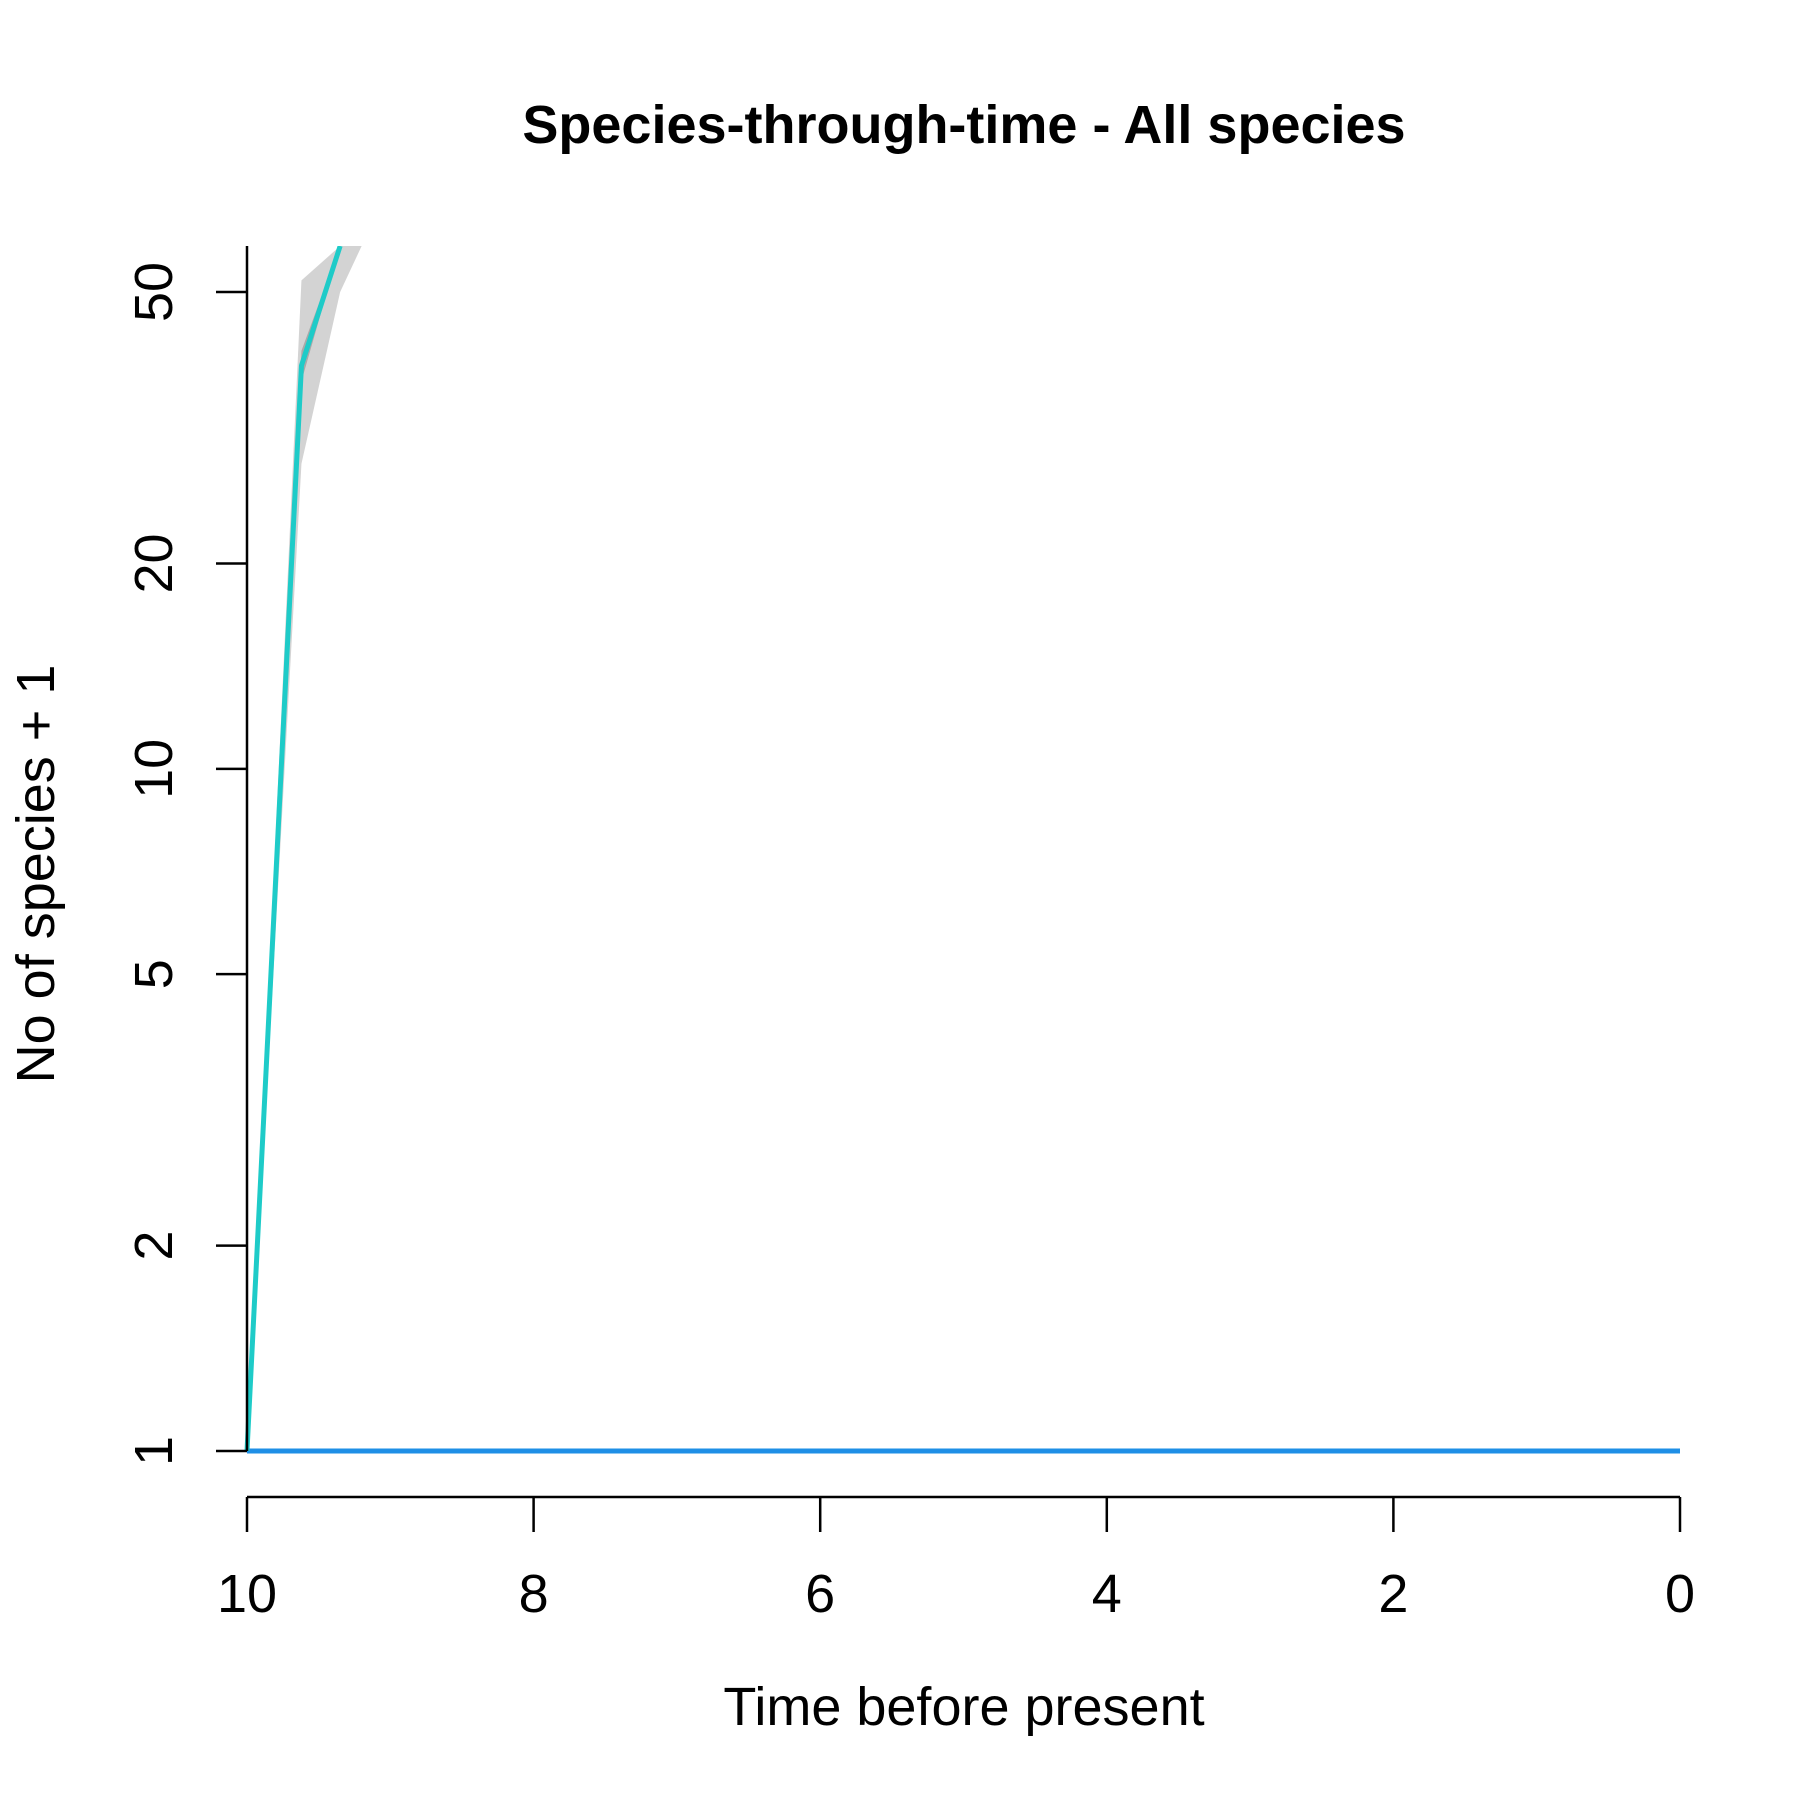  Describe the element at coordinates (154, 292) in the screenshot. I see `y-tick-label: 50` at that location.